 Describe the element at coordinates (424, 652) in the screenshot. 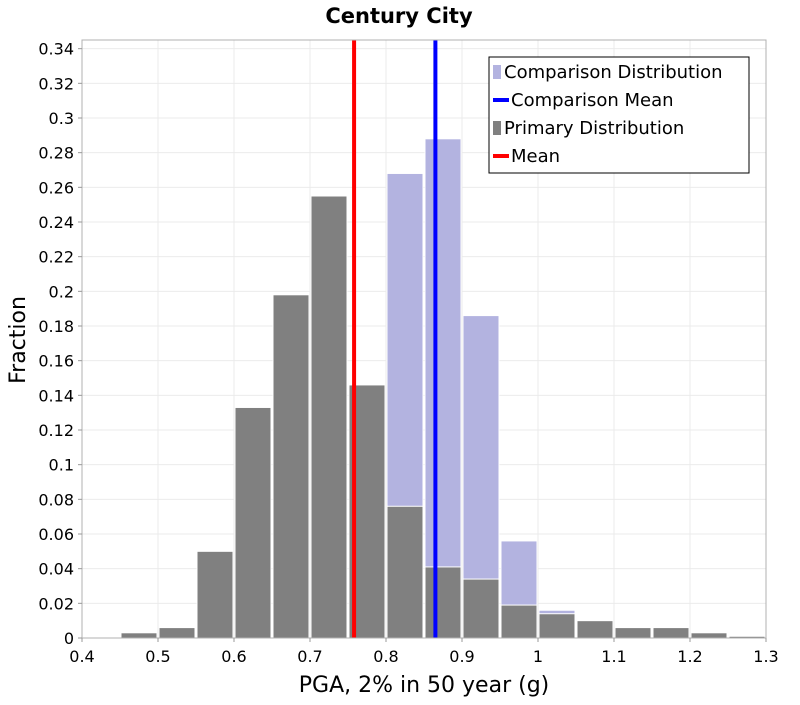

I see `x-axis-ticks: 0.4 0.5 0.6 0.7 0.8 0.9 1 1.1 1.2 1.3` at that location.